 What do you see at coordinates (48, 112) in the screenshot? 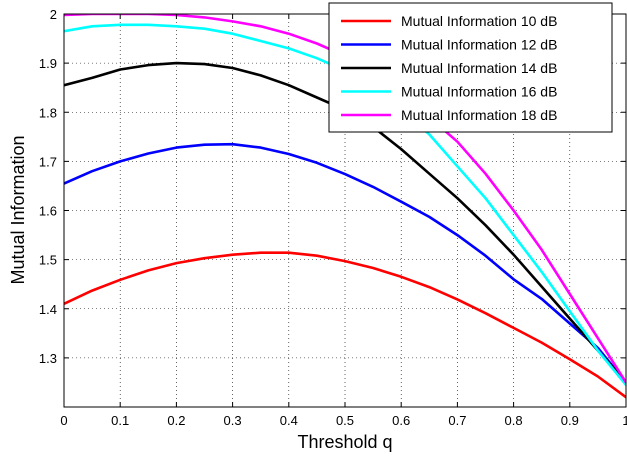
I see `y-tick-label: 1.8` at bounding box center [48, 112].